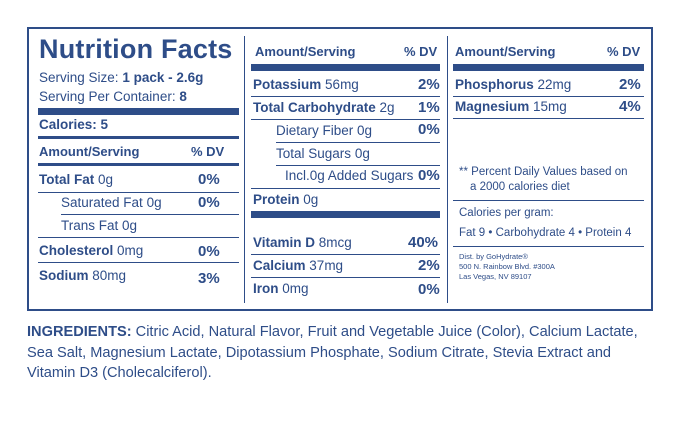  Describe the element at coordinates (76, 179) in the screenshot. I see `nutrient-total-fat: Total Fat 0g` at that location.